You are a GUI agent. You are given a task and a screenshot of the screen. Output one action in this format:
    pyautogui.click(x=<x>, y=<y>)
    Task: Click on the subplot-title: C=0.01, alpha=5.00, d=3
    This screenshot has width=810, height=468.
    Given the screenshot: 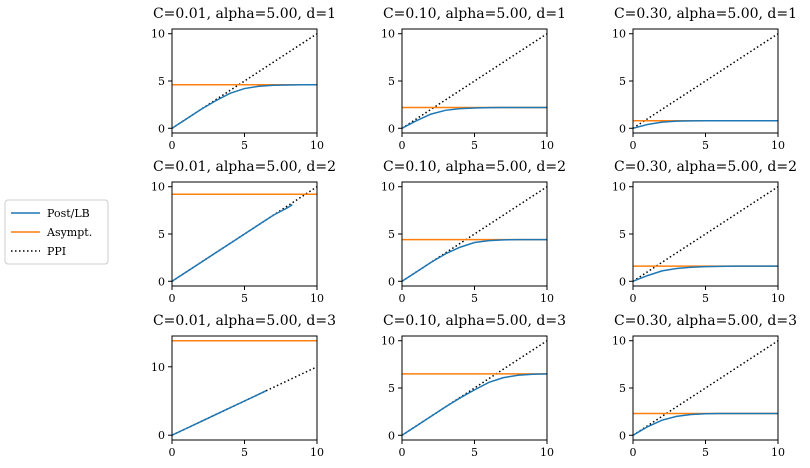 What is the action you would take?
    pyautogui.click(x=244, y=321)
    